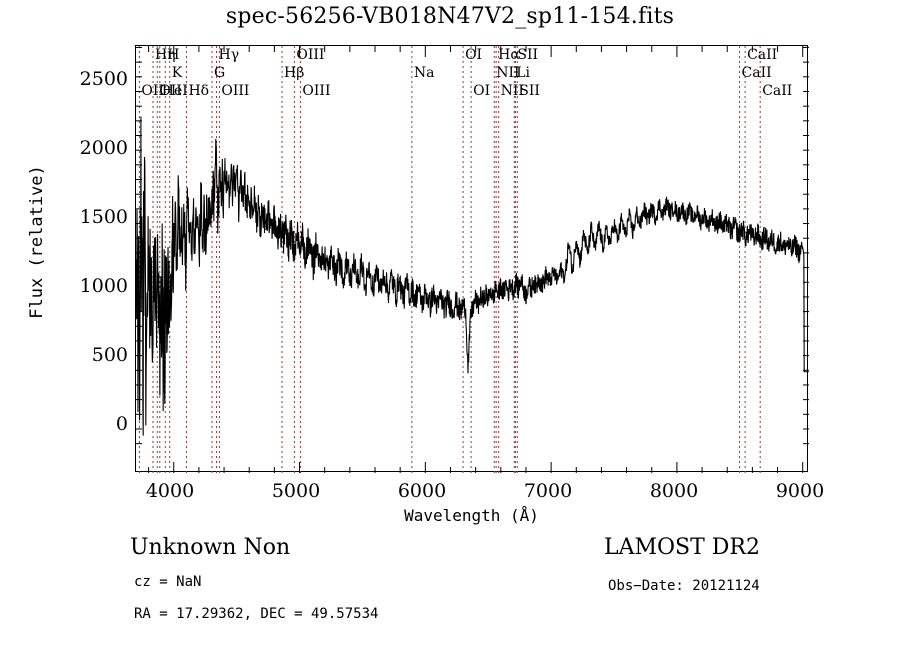  Describe the element at coordinates (219, 73) in the screenshot. I see `line-label-G: G` at that location.